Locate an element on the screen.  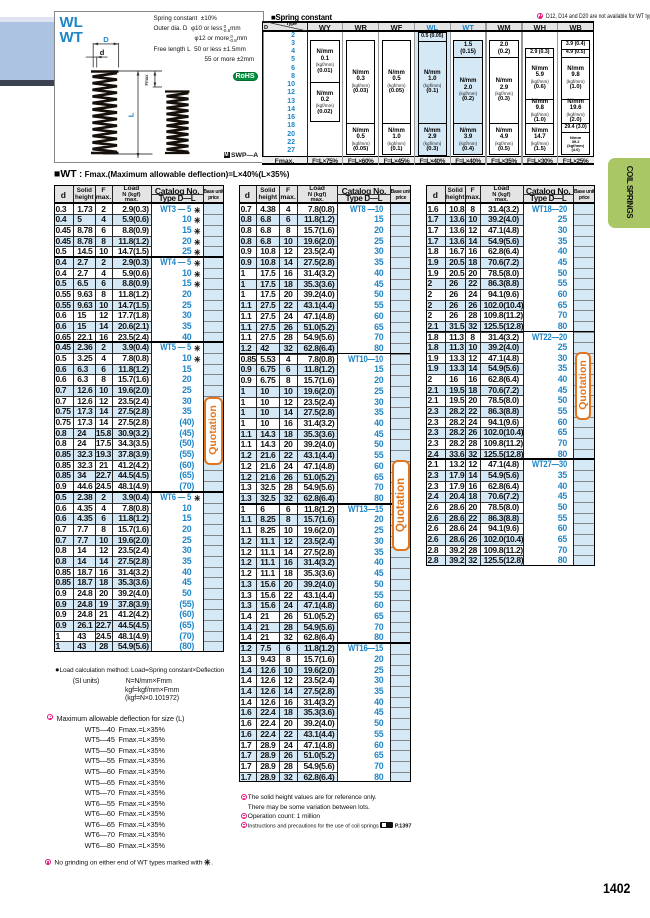
svg-text: D is located at coordinates (106, 39).